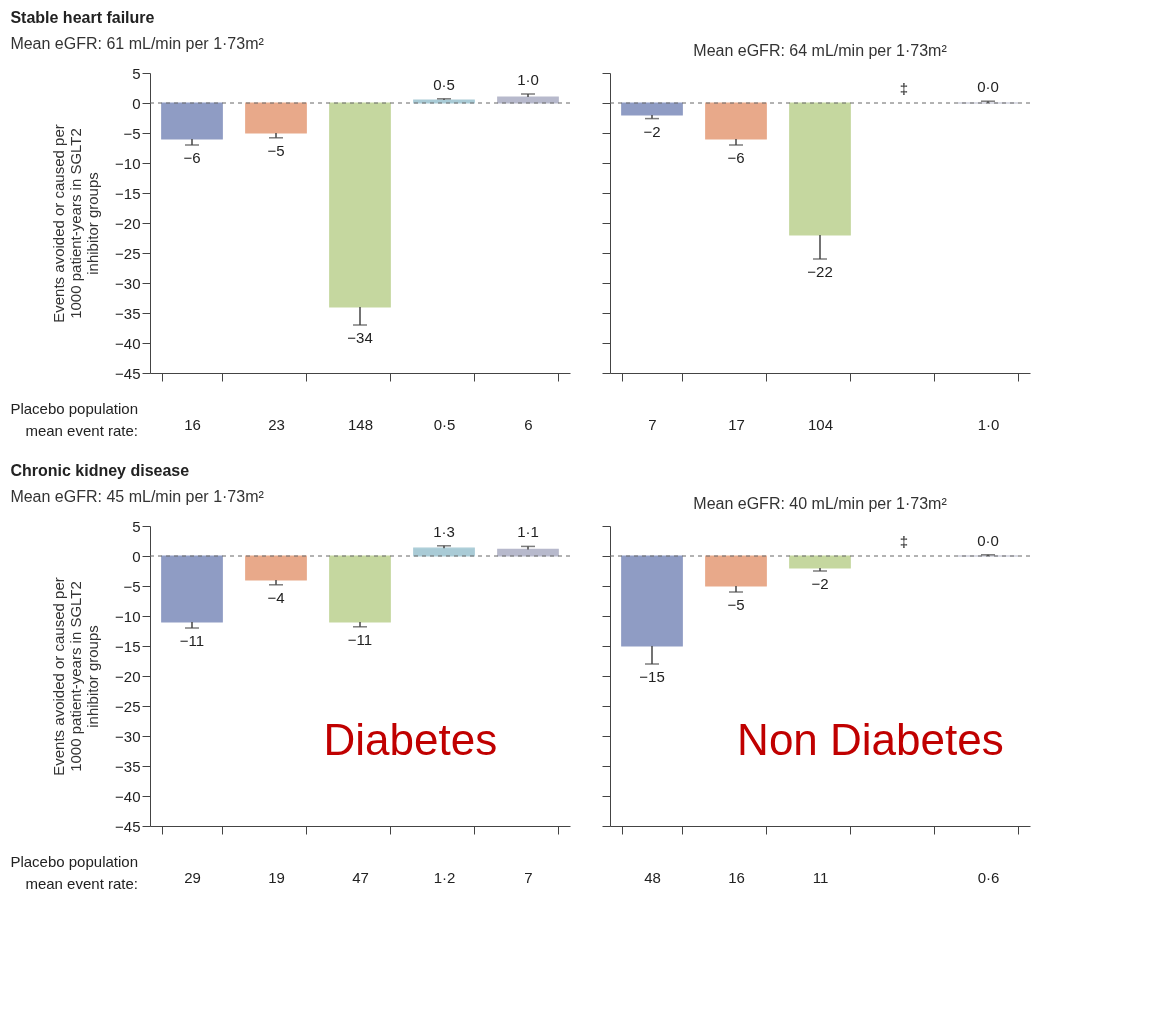 The height and width of the screenshot is (1036, 1170). What do you see at coordinates (736, 424) in the screenshot?
I see `x-tick-label: 17` at bounding box center [736, 424].